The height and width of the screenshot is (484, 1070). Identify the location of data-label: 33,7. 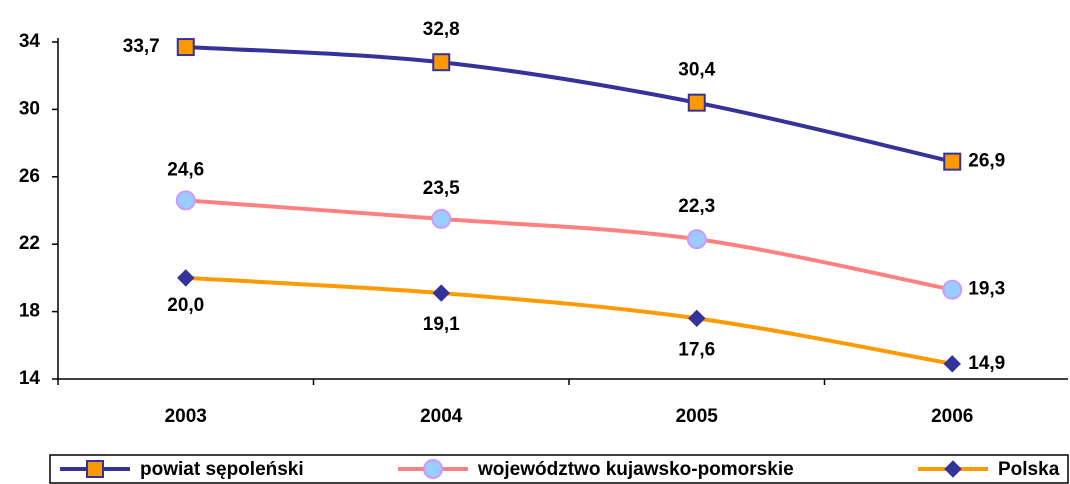
(141, 46).